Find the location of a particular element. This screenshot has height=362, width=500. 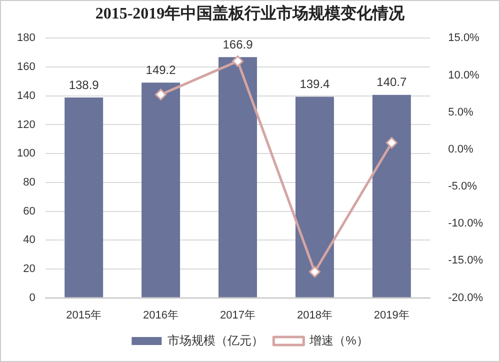

y2-tick-label: 5.0% is located at coordinates (461, 112).